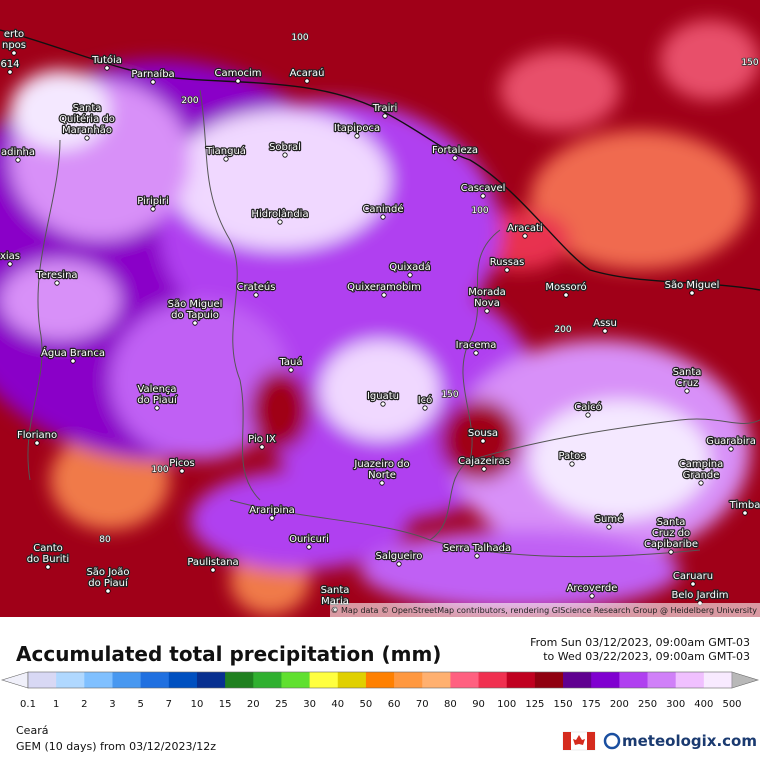 The image size is (760, 764). Describe the element at coordinates (410, 267) in the screenshot. I see `city-label: Quixadá` at that location.